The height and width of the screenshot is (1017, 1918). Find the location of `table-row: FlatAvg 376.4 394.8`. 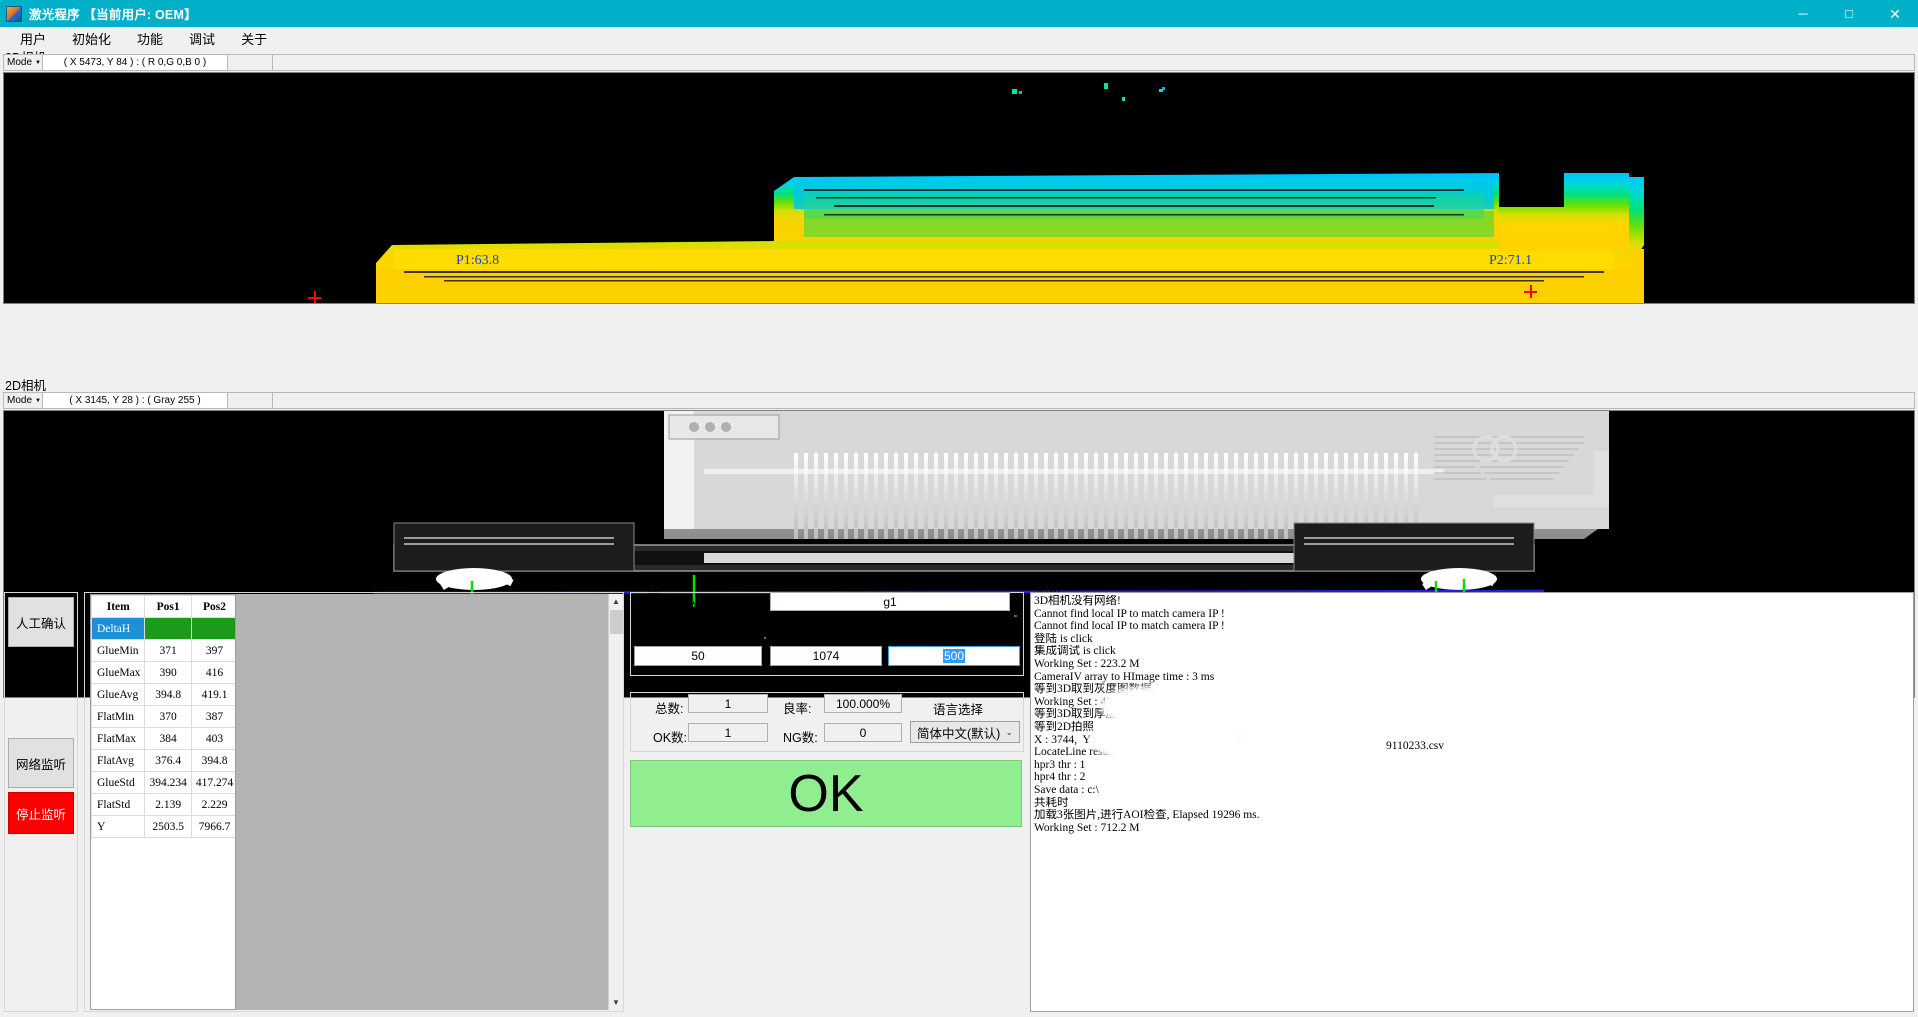

table-row: FlatAvg 376.4 394.8 is located at coordinates (163, 760).